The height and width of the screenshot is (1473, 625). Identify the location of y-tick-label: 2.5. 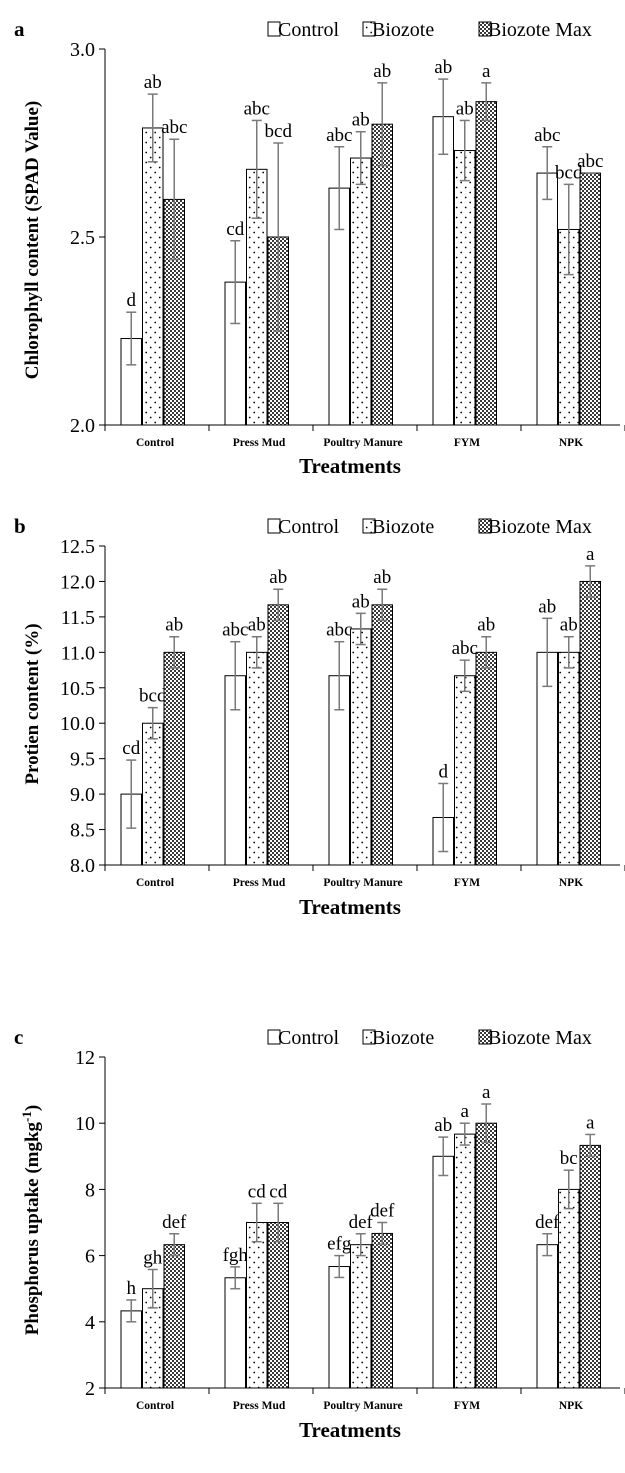
(82, 238).